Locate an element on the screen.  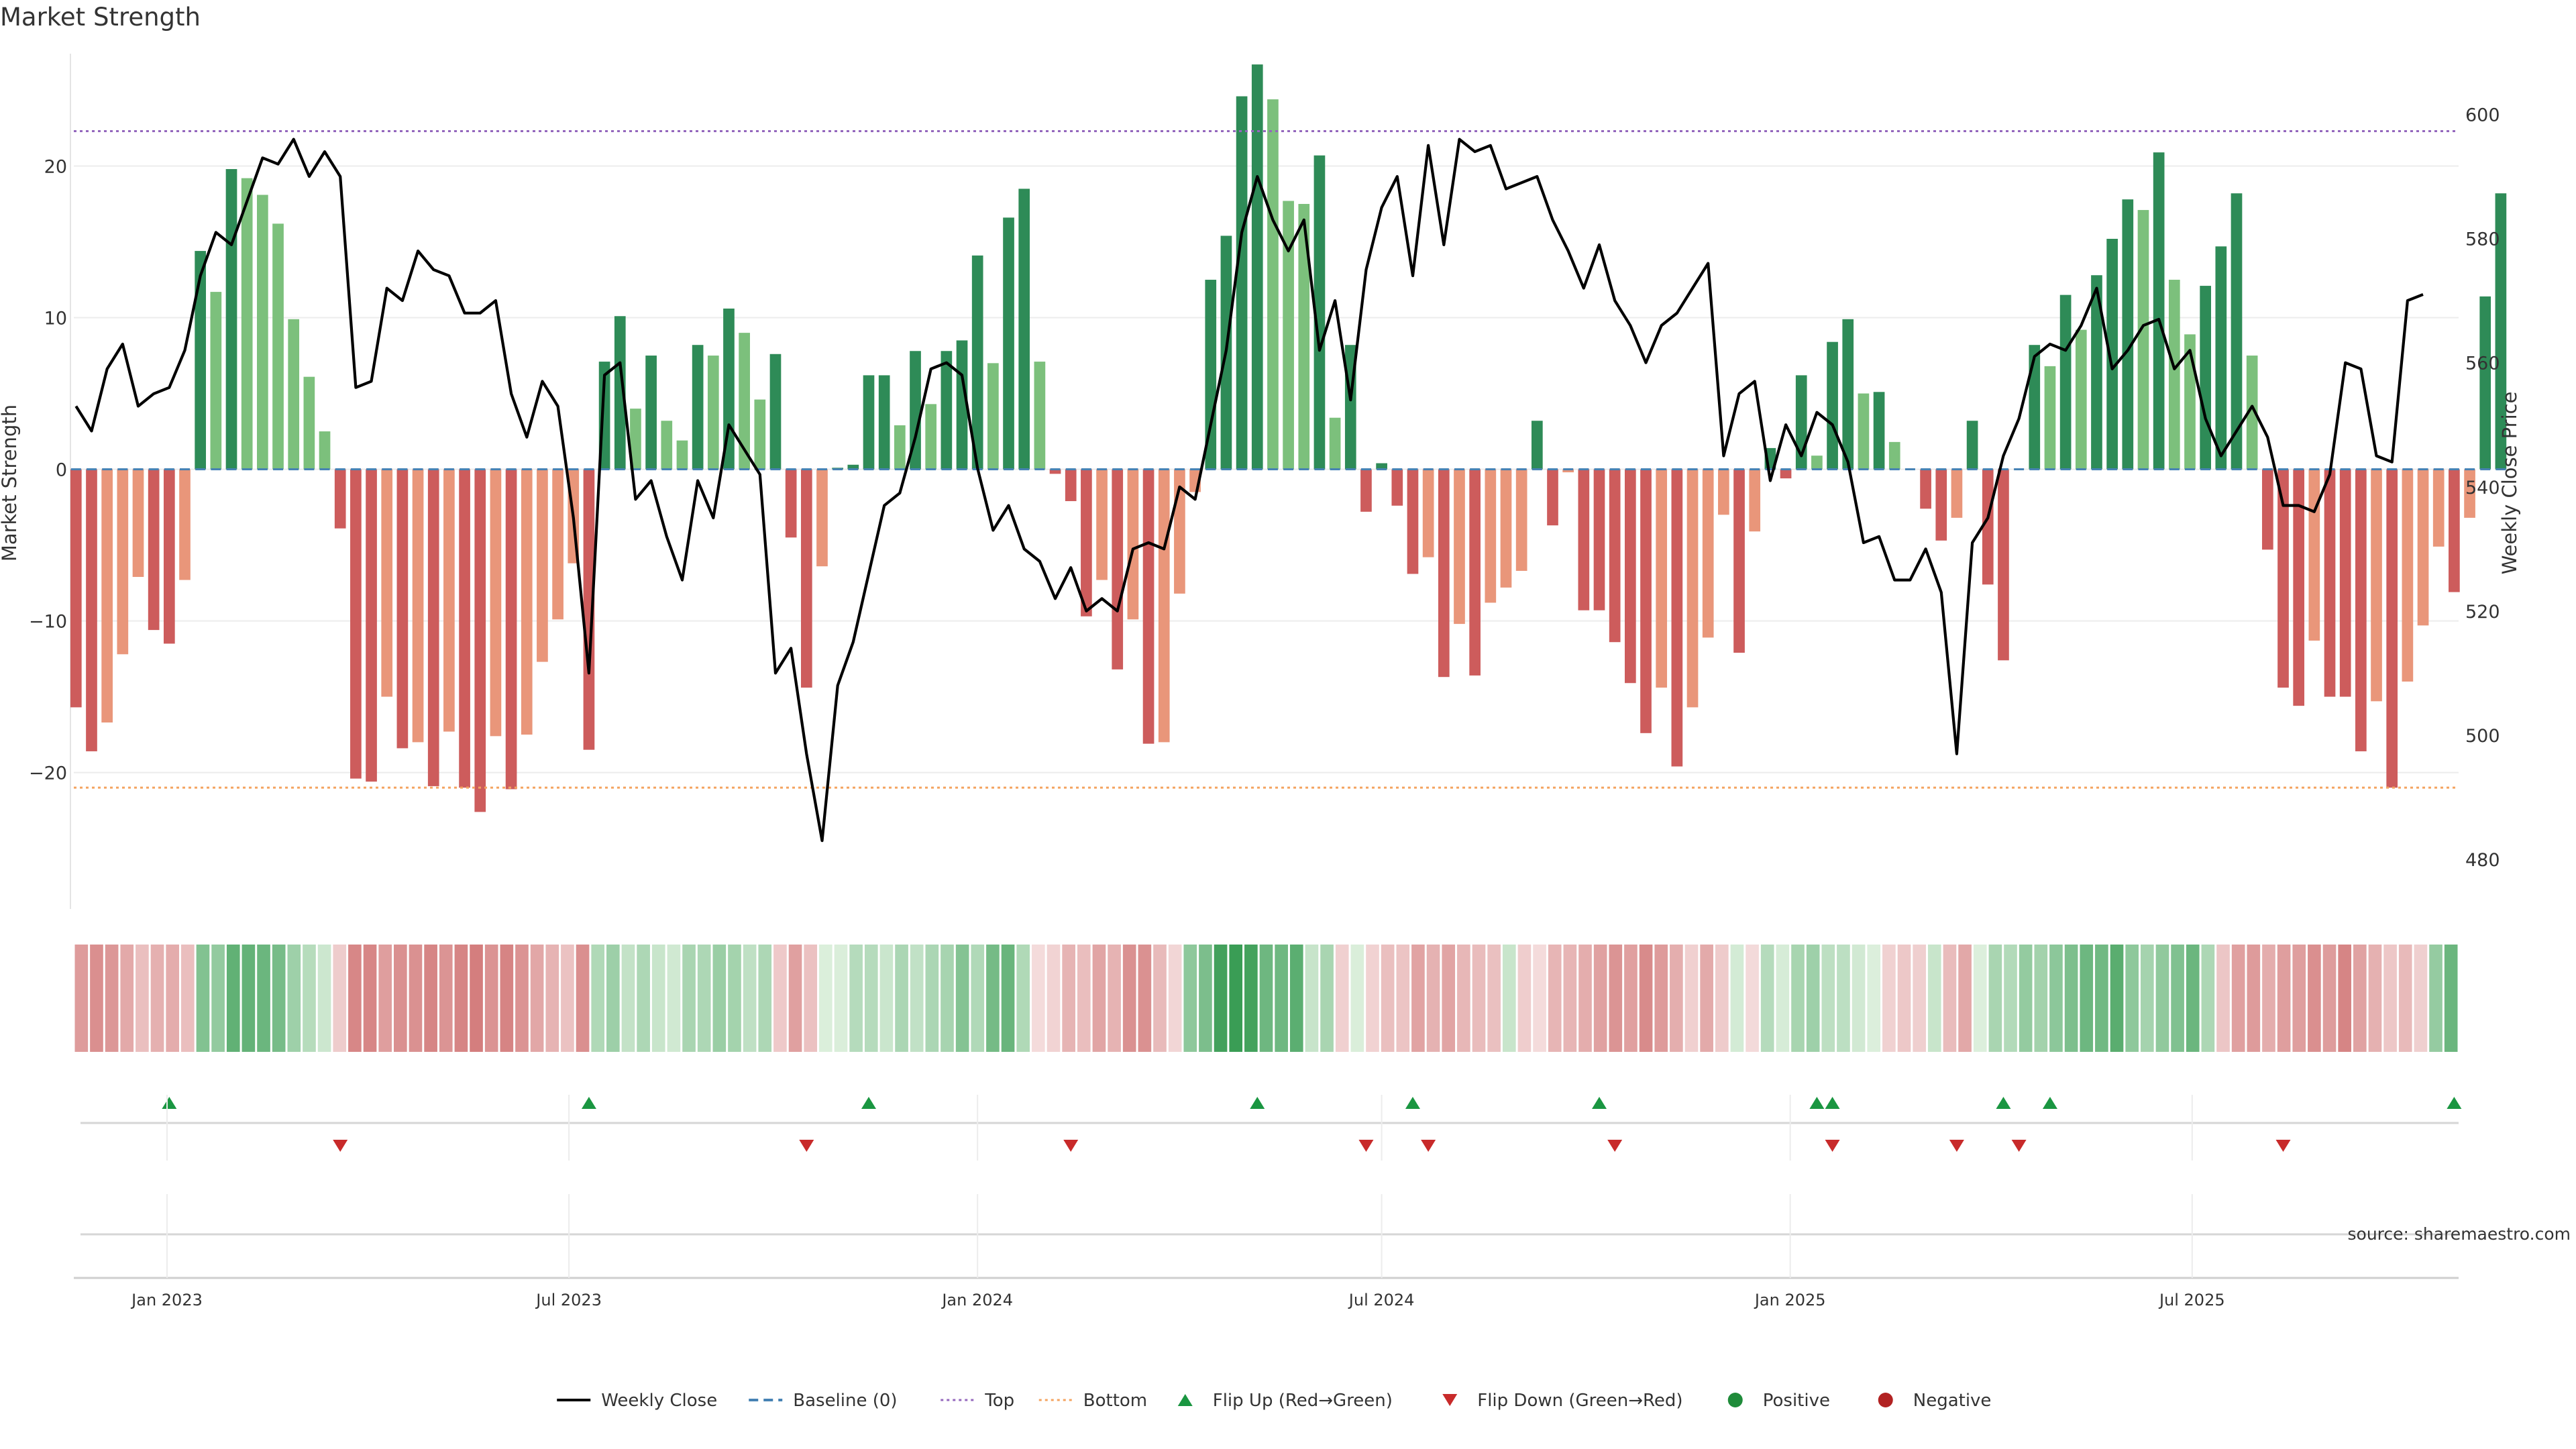
x-tick-label: Jul 2024 is located at coordinates (1381, 1300).